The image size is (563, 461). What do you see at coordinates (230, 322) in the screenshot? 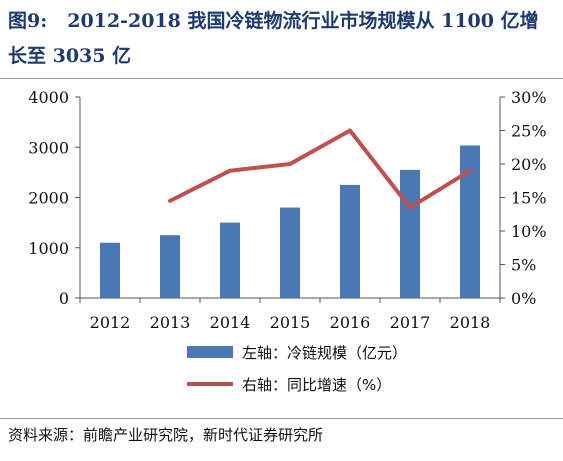
I see `x-axis-tick-label: 2014` at bounding box center [230, 322].